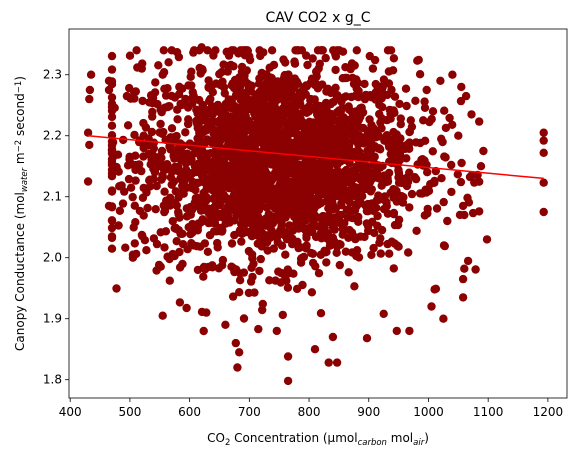  I want to click on y-tick-label: 1.9, so click(52, 319).